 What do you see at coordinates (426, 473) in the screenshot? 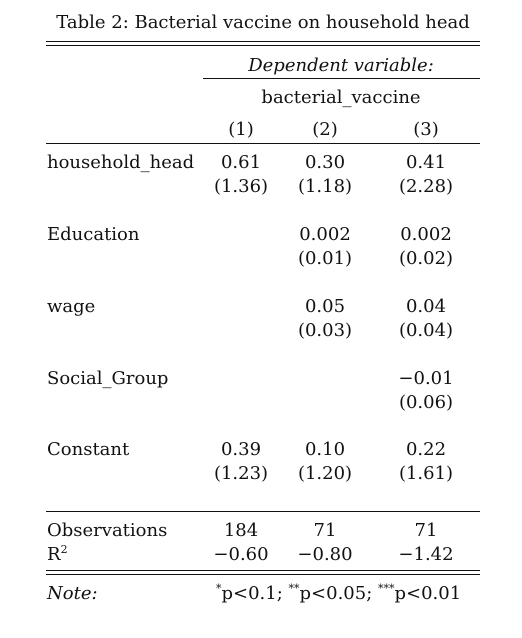
I see `se-constant-3: (1.61)` at bounding box center [426, 473].